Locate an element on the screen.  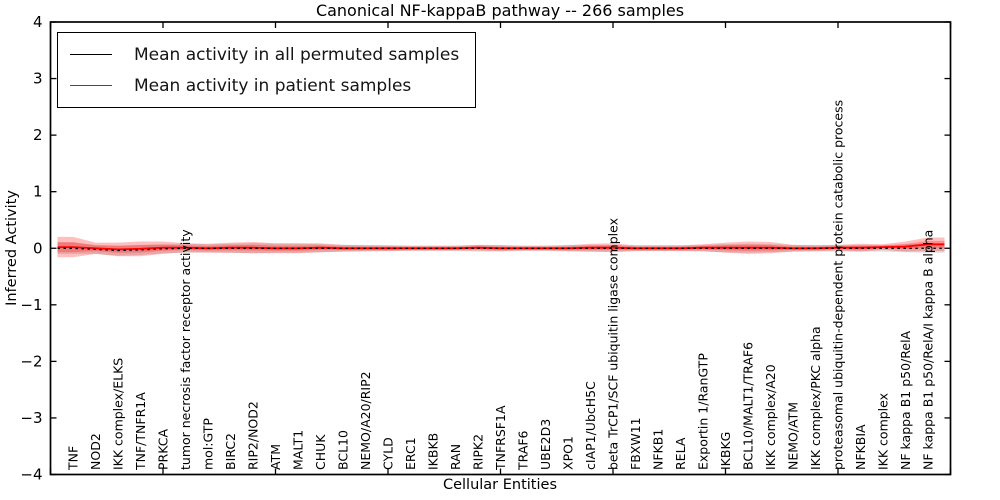
x-category-label: TRAF6 is located at coordinates (523, 450).